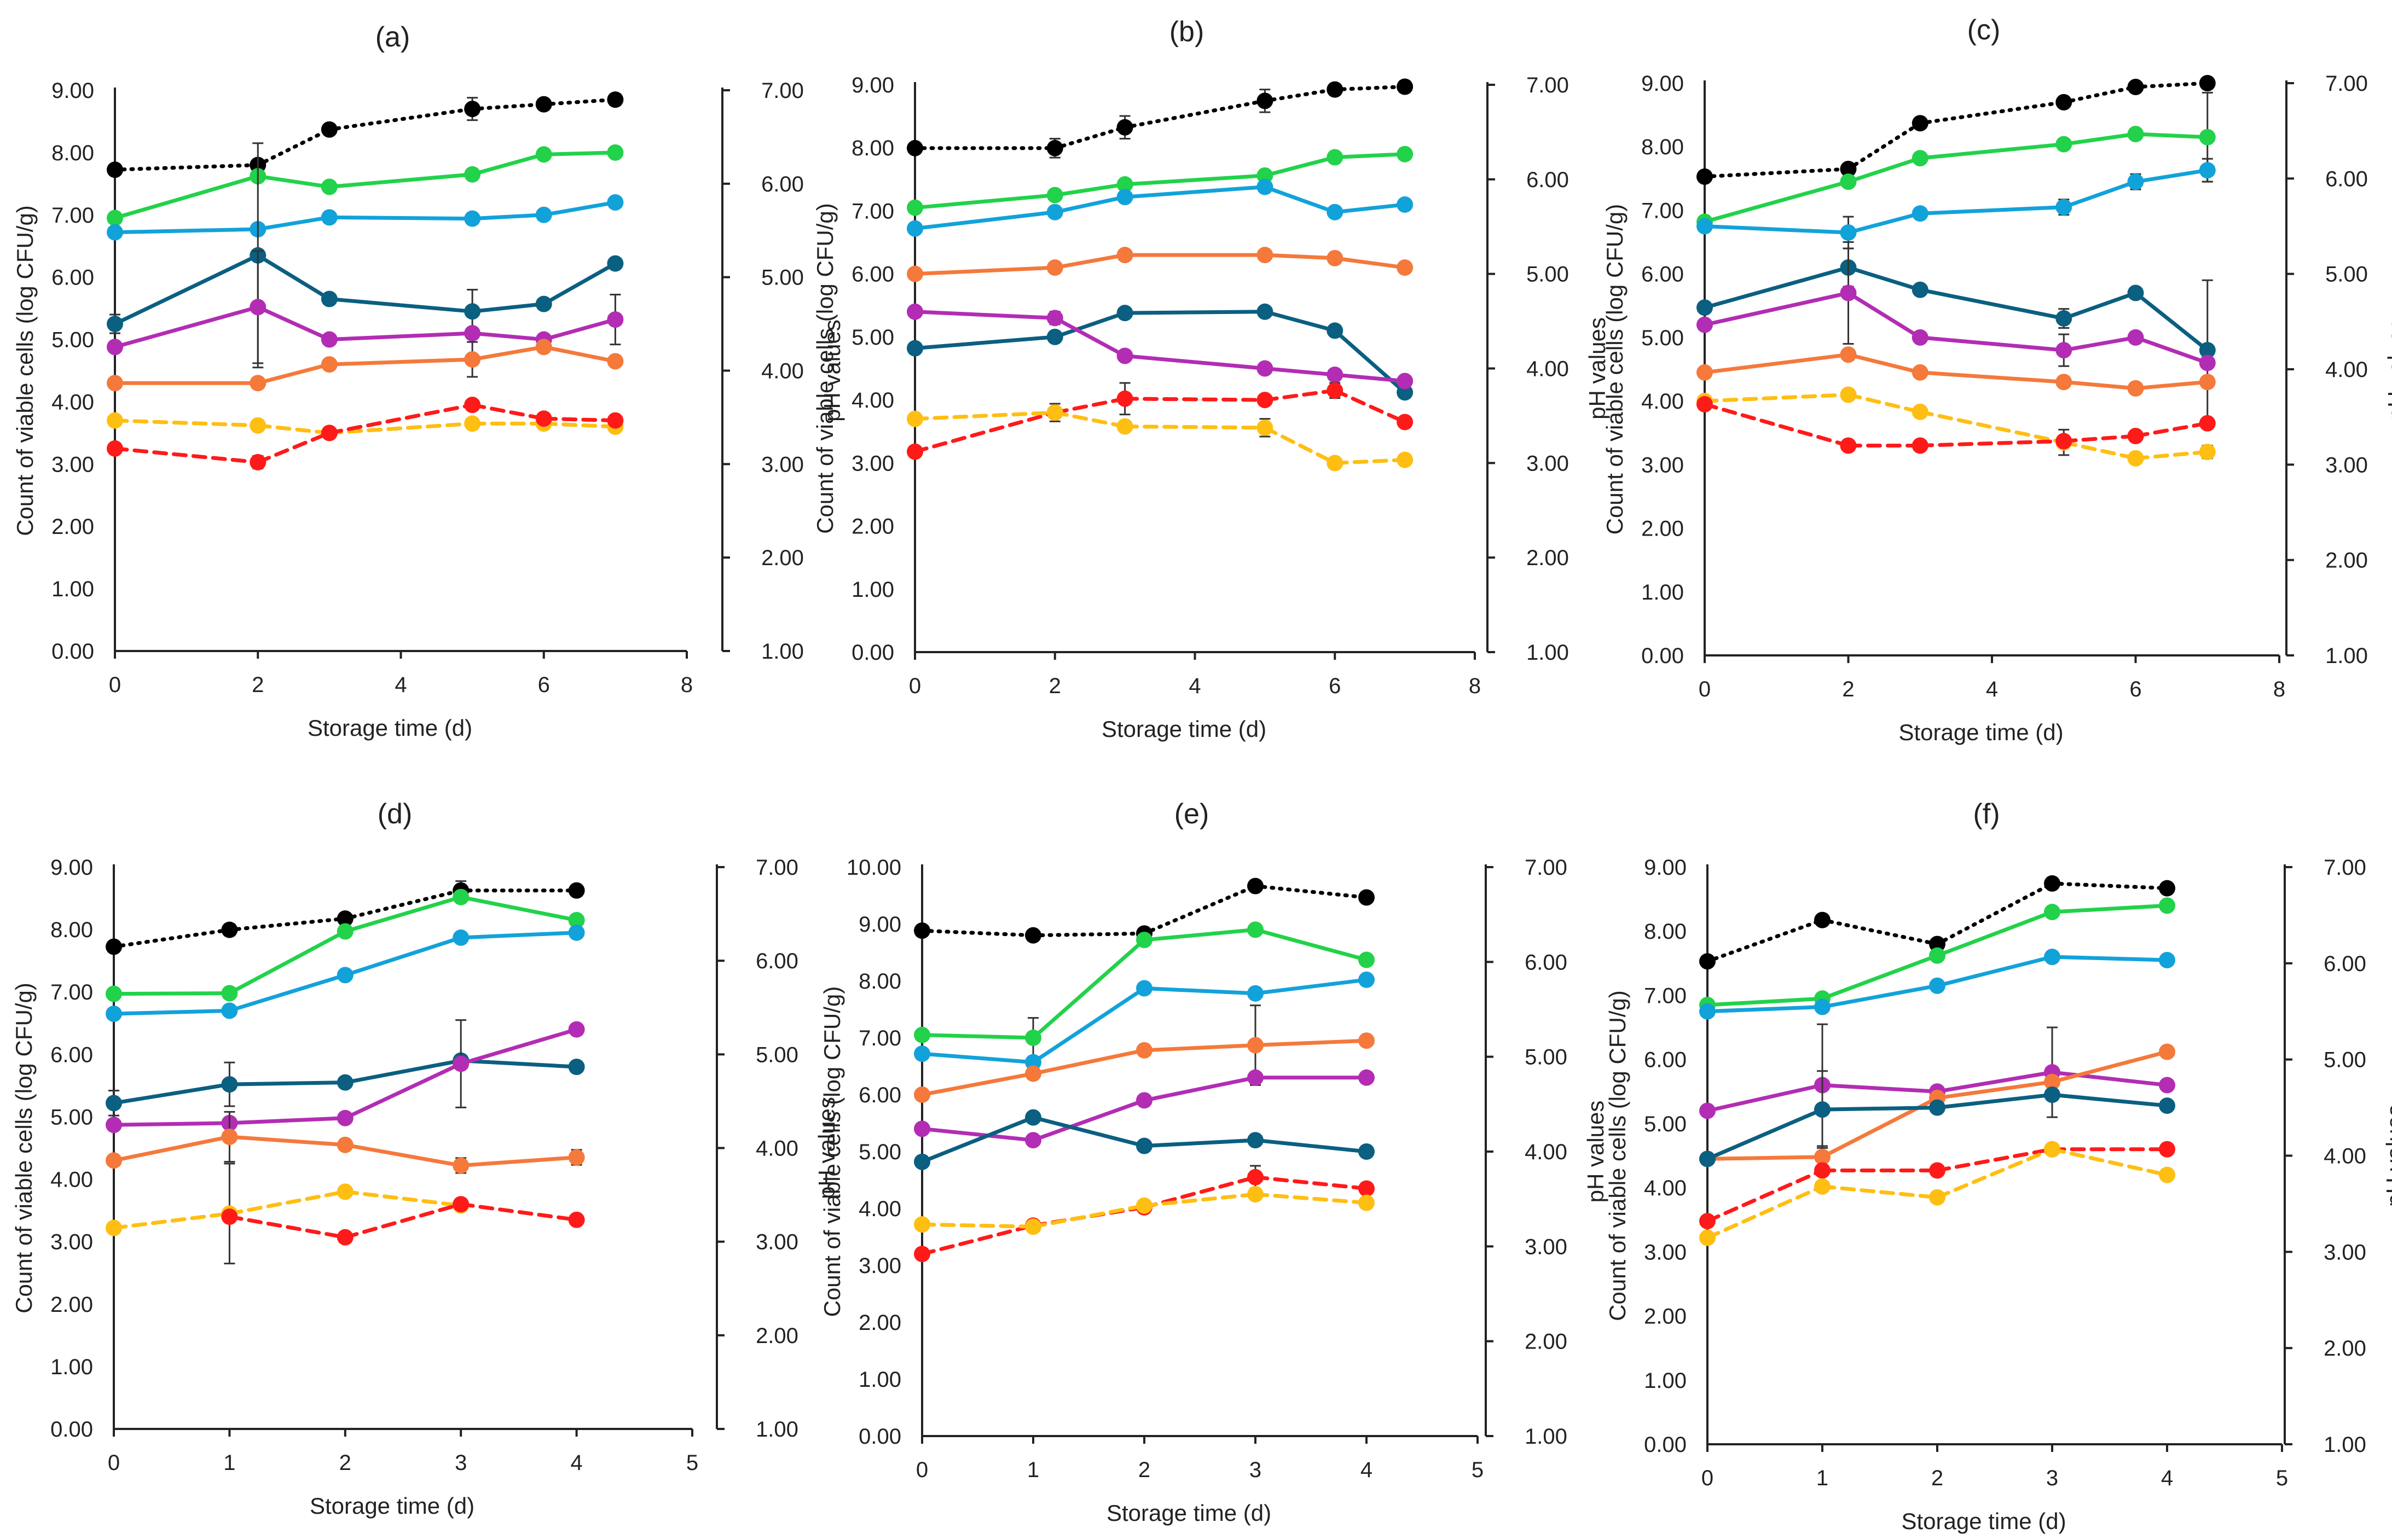 This screenshot has width=2392, height=1540. Describe the element at coordinates (229, 1463) in the screenshot. I see `x-tick-label: 1` at that location.